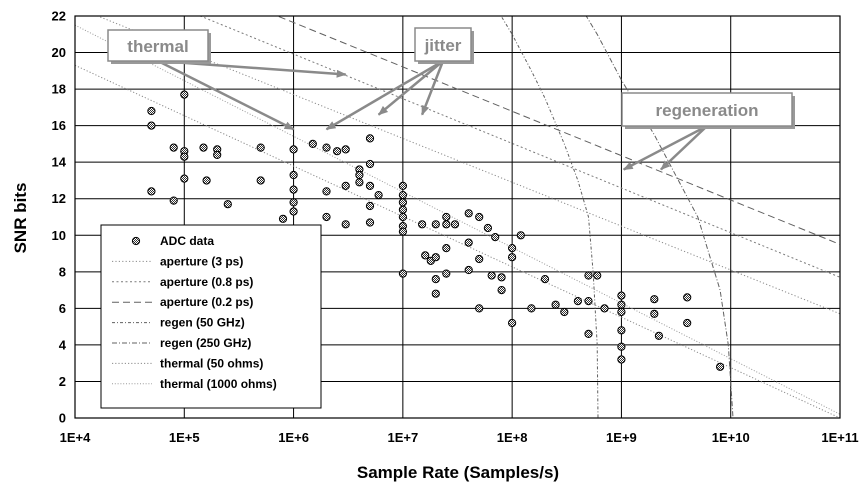 This screenshot has height=487, width=866. I want to click on y-tick-label: 20, so click(59, 52).